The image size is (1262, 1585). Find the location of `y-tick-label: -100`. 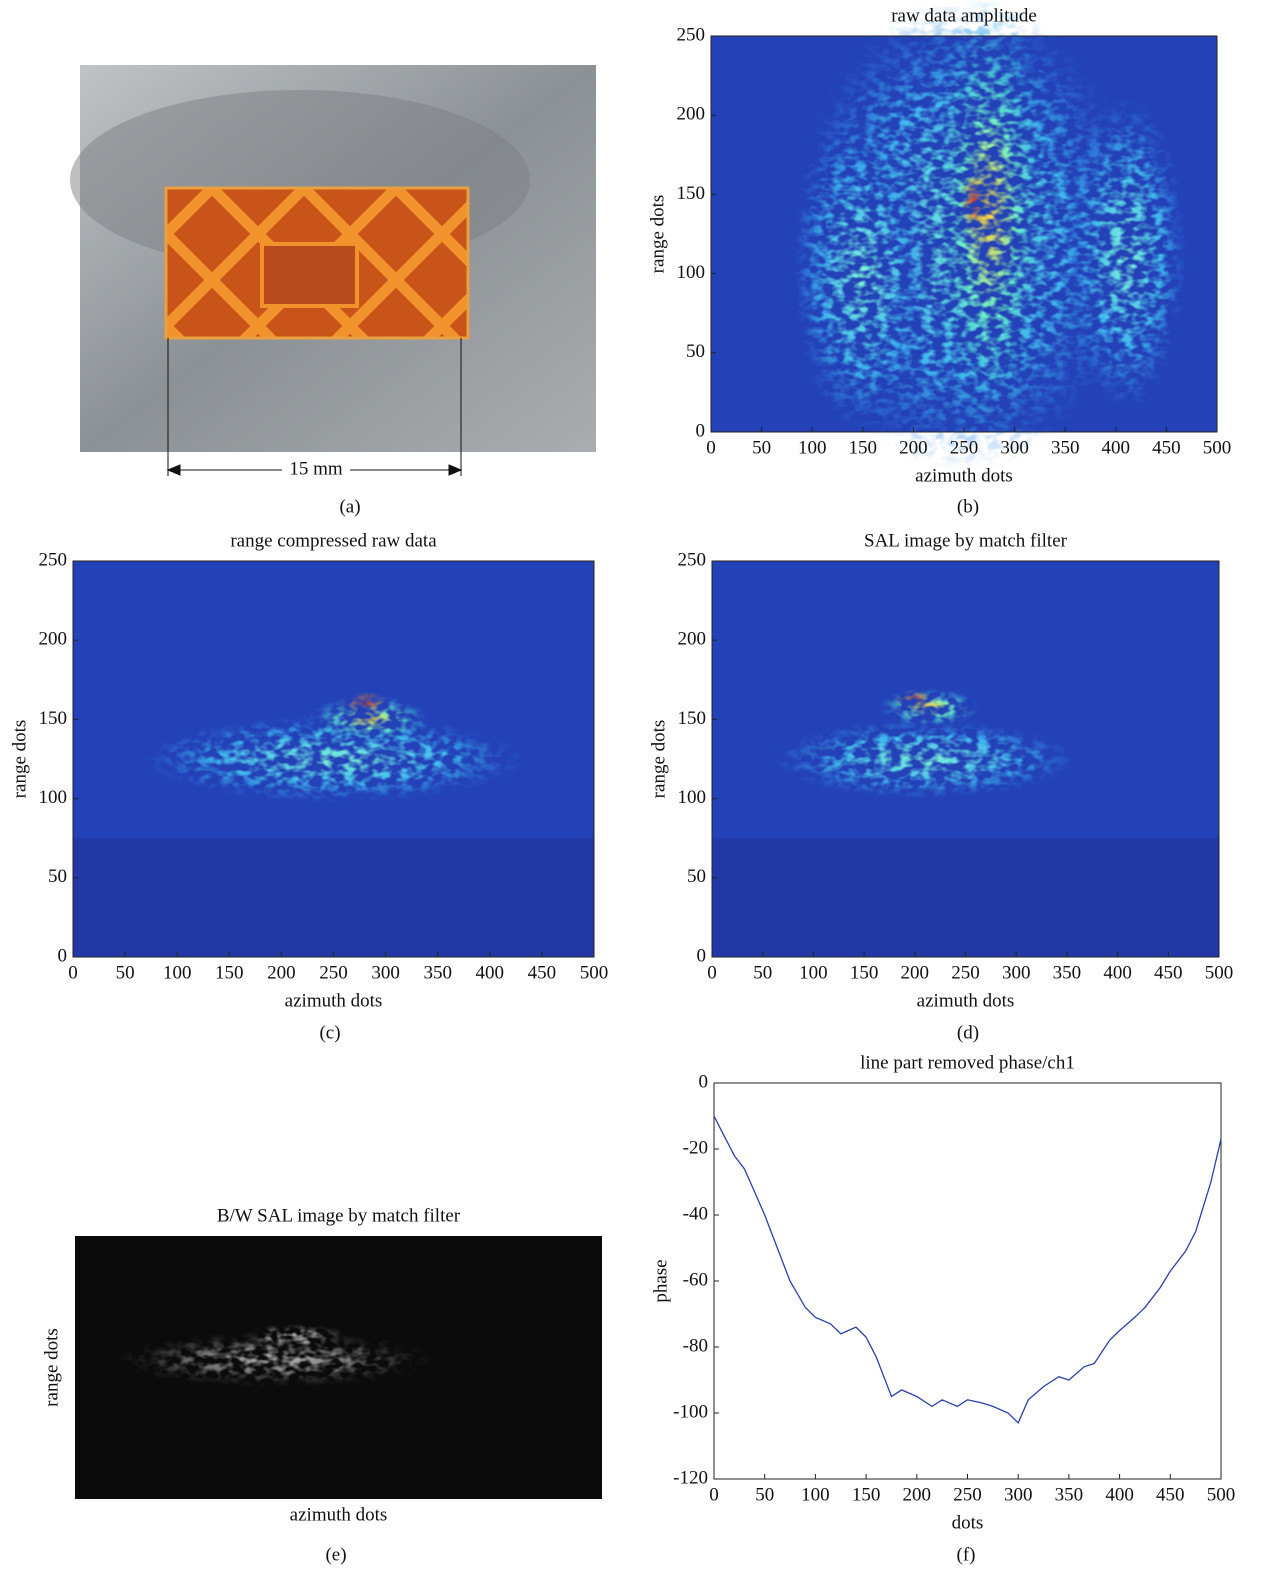

y-tick-label: -100 is located at coordinates (690, 1411).